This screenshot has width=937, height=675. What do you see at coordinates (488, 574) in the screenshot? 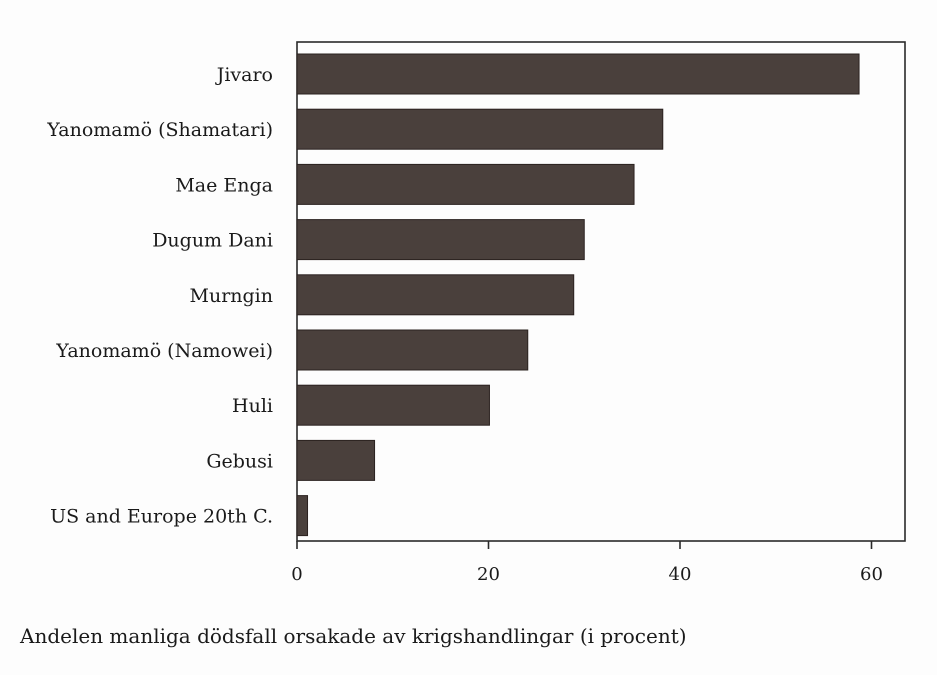
I see `x-tick-label: 20` at bounding box center [488, 574].